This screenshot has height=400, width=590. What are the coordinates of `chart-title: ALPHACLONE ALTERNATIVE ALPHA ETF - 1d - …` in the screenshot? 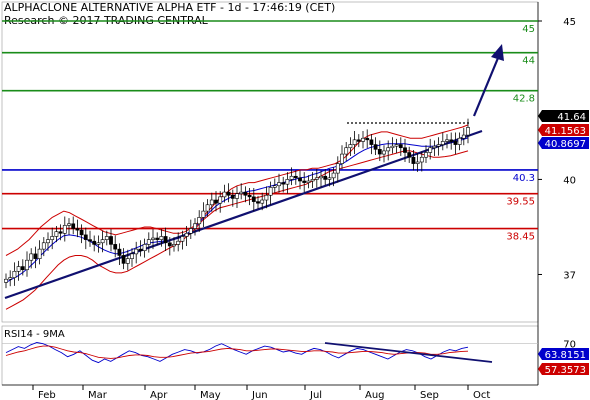 It's located at (170, 7).